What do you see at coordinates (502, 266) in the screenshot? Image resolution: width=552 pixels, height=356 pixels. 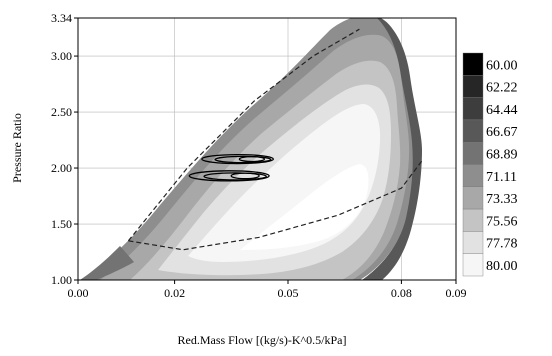 I see `legend-label: 80.00` at bounding box center [502, 266].